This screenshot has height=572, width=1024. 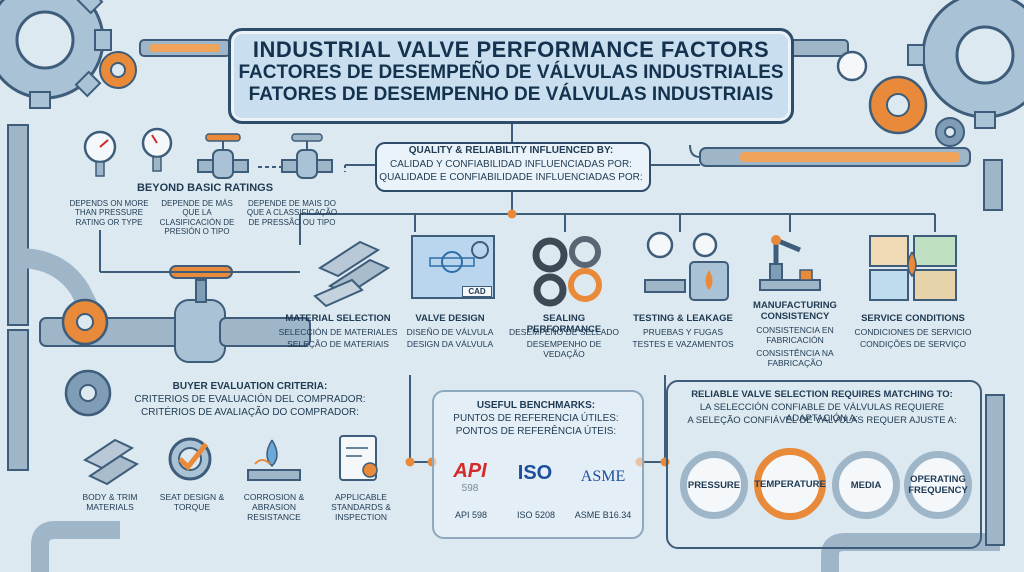 I want to click on buyer-pt: CRITÉRIOS DE AVALIAÇÃO DO COMPRADOR:, so click(x=250, y=412).